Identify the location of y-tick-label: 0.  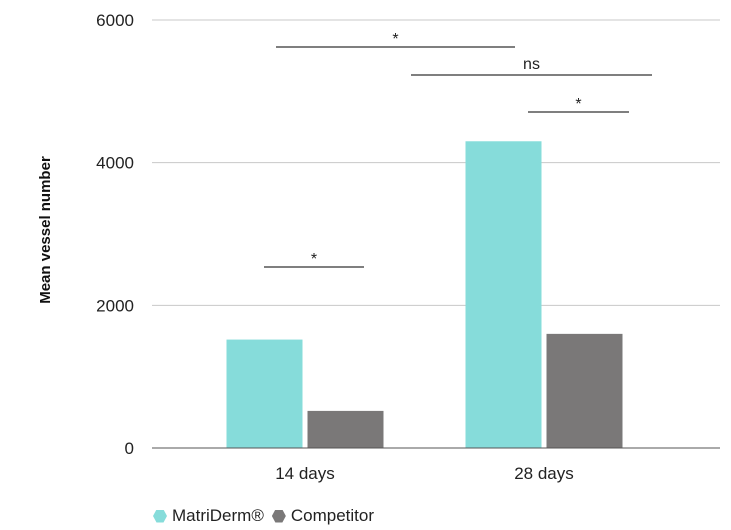
(129, 448).